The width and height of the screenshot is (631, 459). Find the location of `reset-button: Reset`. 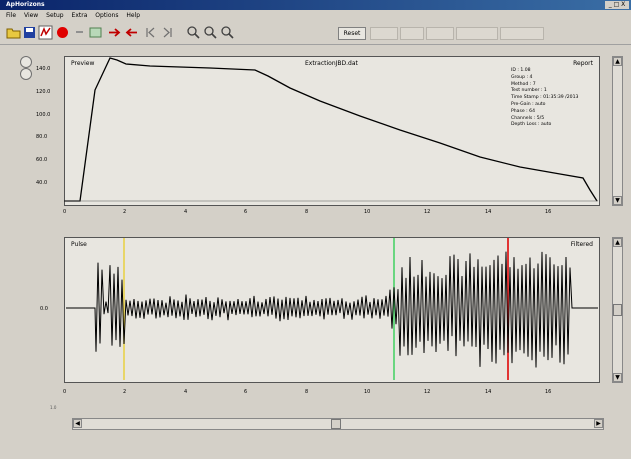

reset-button: Reset is located at coordinates (352, 33).